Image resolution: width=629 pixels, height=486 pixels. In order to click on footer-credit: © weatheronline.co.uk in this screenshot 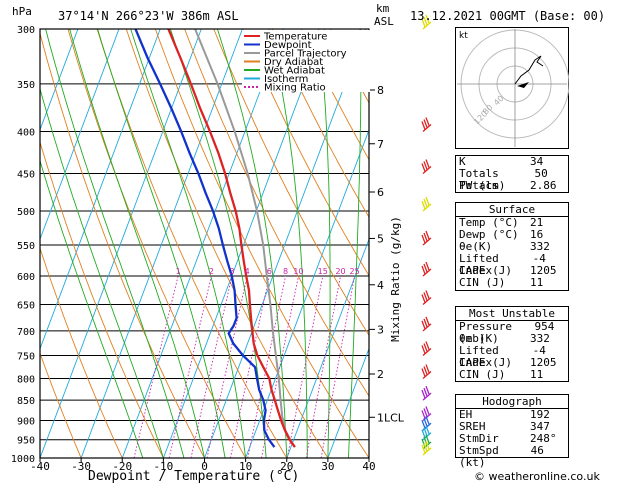, I will do `click(537, 476)`.